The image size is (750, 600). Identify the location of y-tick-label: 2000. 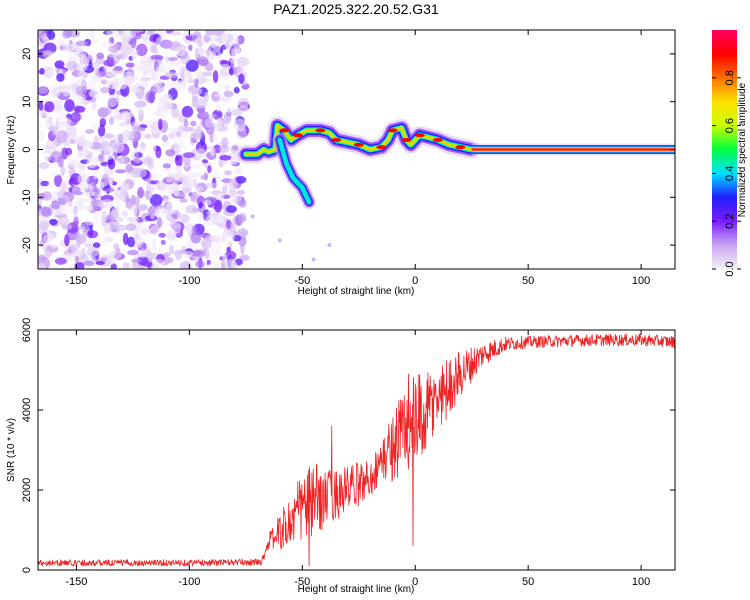
(27, 490).